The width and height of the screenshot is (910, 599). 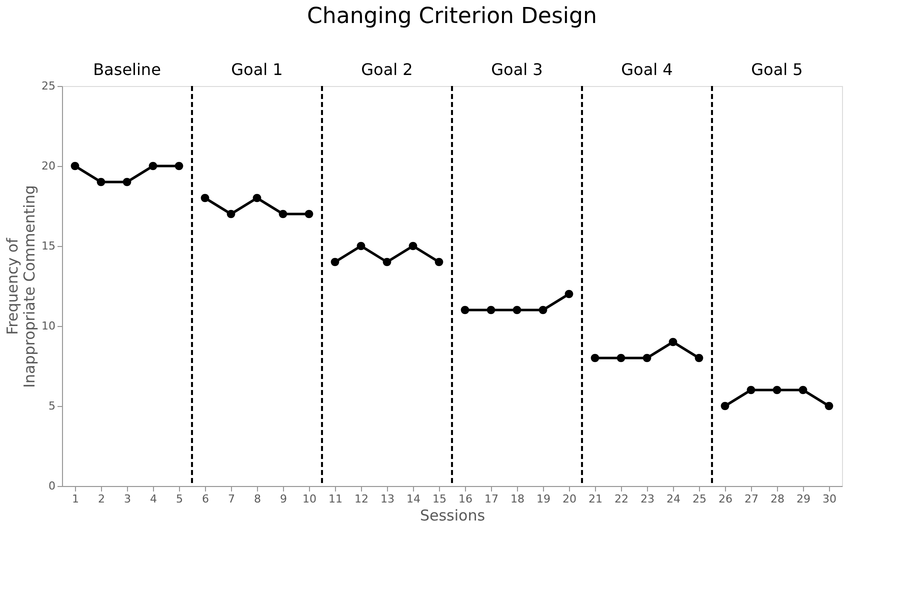 What do you see at coordinates (179, 499) in the screenshot?
I see `x-tick-label: 5` at bounding box center [179, 499].